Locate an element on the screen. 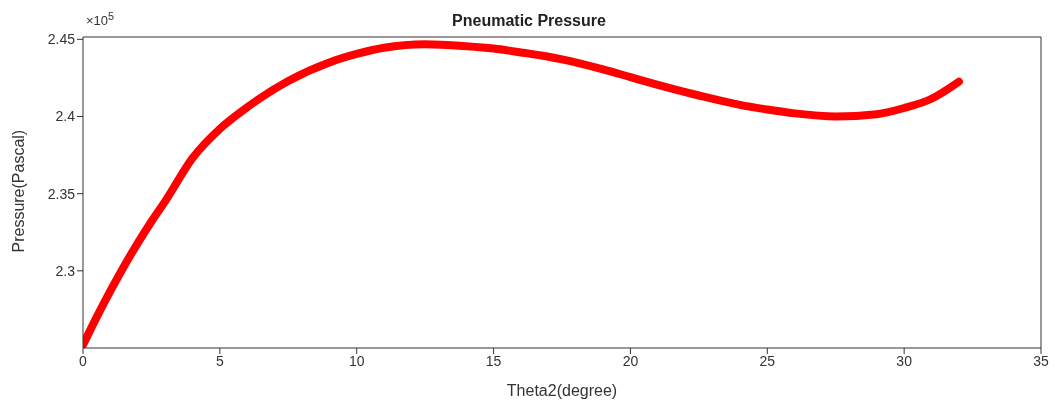 This screenshot has height=416, width=1058. y-tick-label: 2.4 is located at coordinates (65, 116).